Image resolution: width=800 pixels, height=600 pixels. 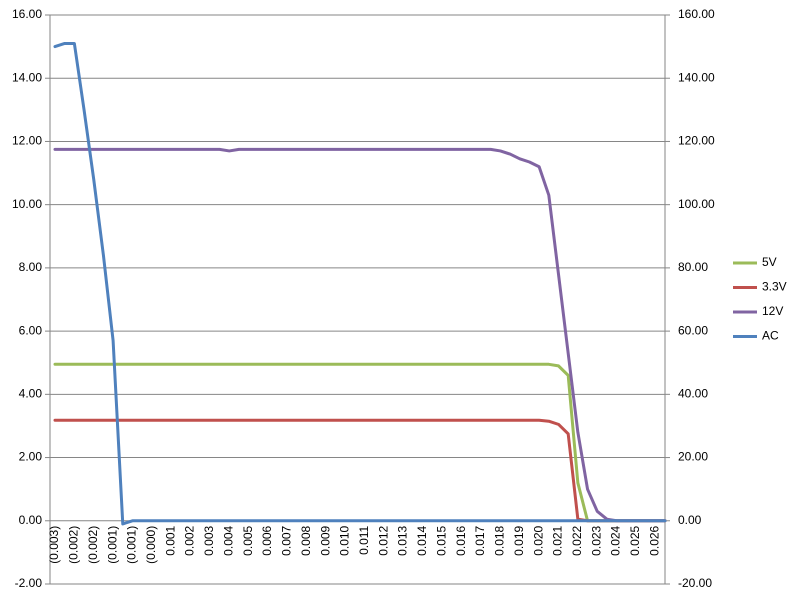 What do you see at coordinates (383, 540) in the screenshot?
I see `x-tick-label: 0.012` at bounding box center [383, 540].